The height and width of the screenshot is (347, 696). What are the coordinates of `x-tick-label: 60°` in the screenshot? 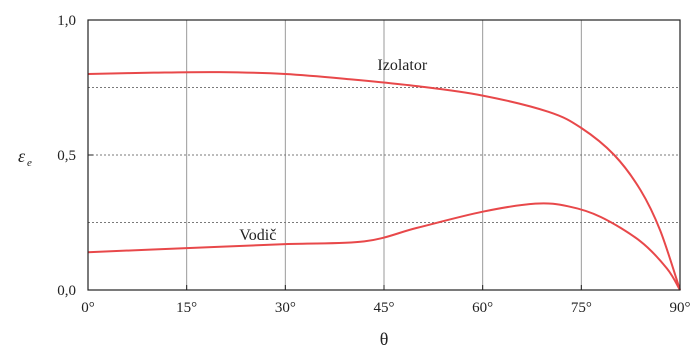 It's located at (482, 308).